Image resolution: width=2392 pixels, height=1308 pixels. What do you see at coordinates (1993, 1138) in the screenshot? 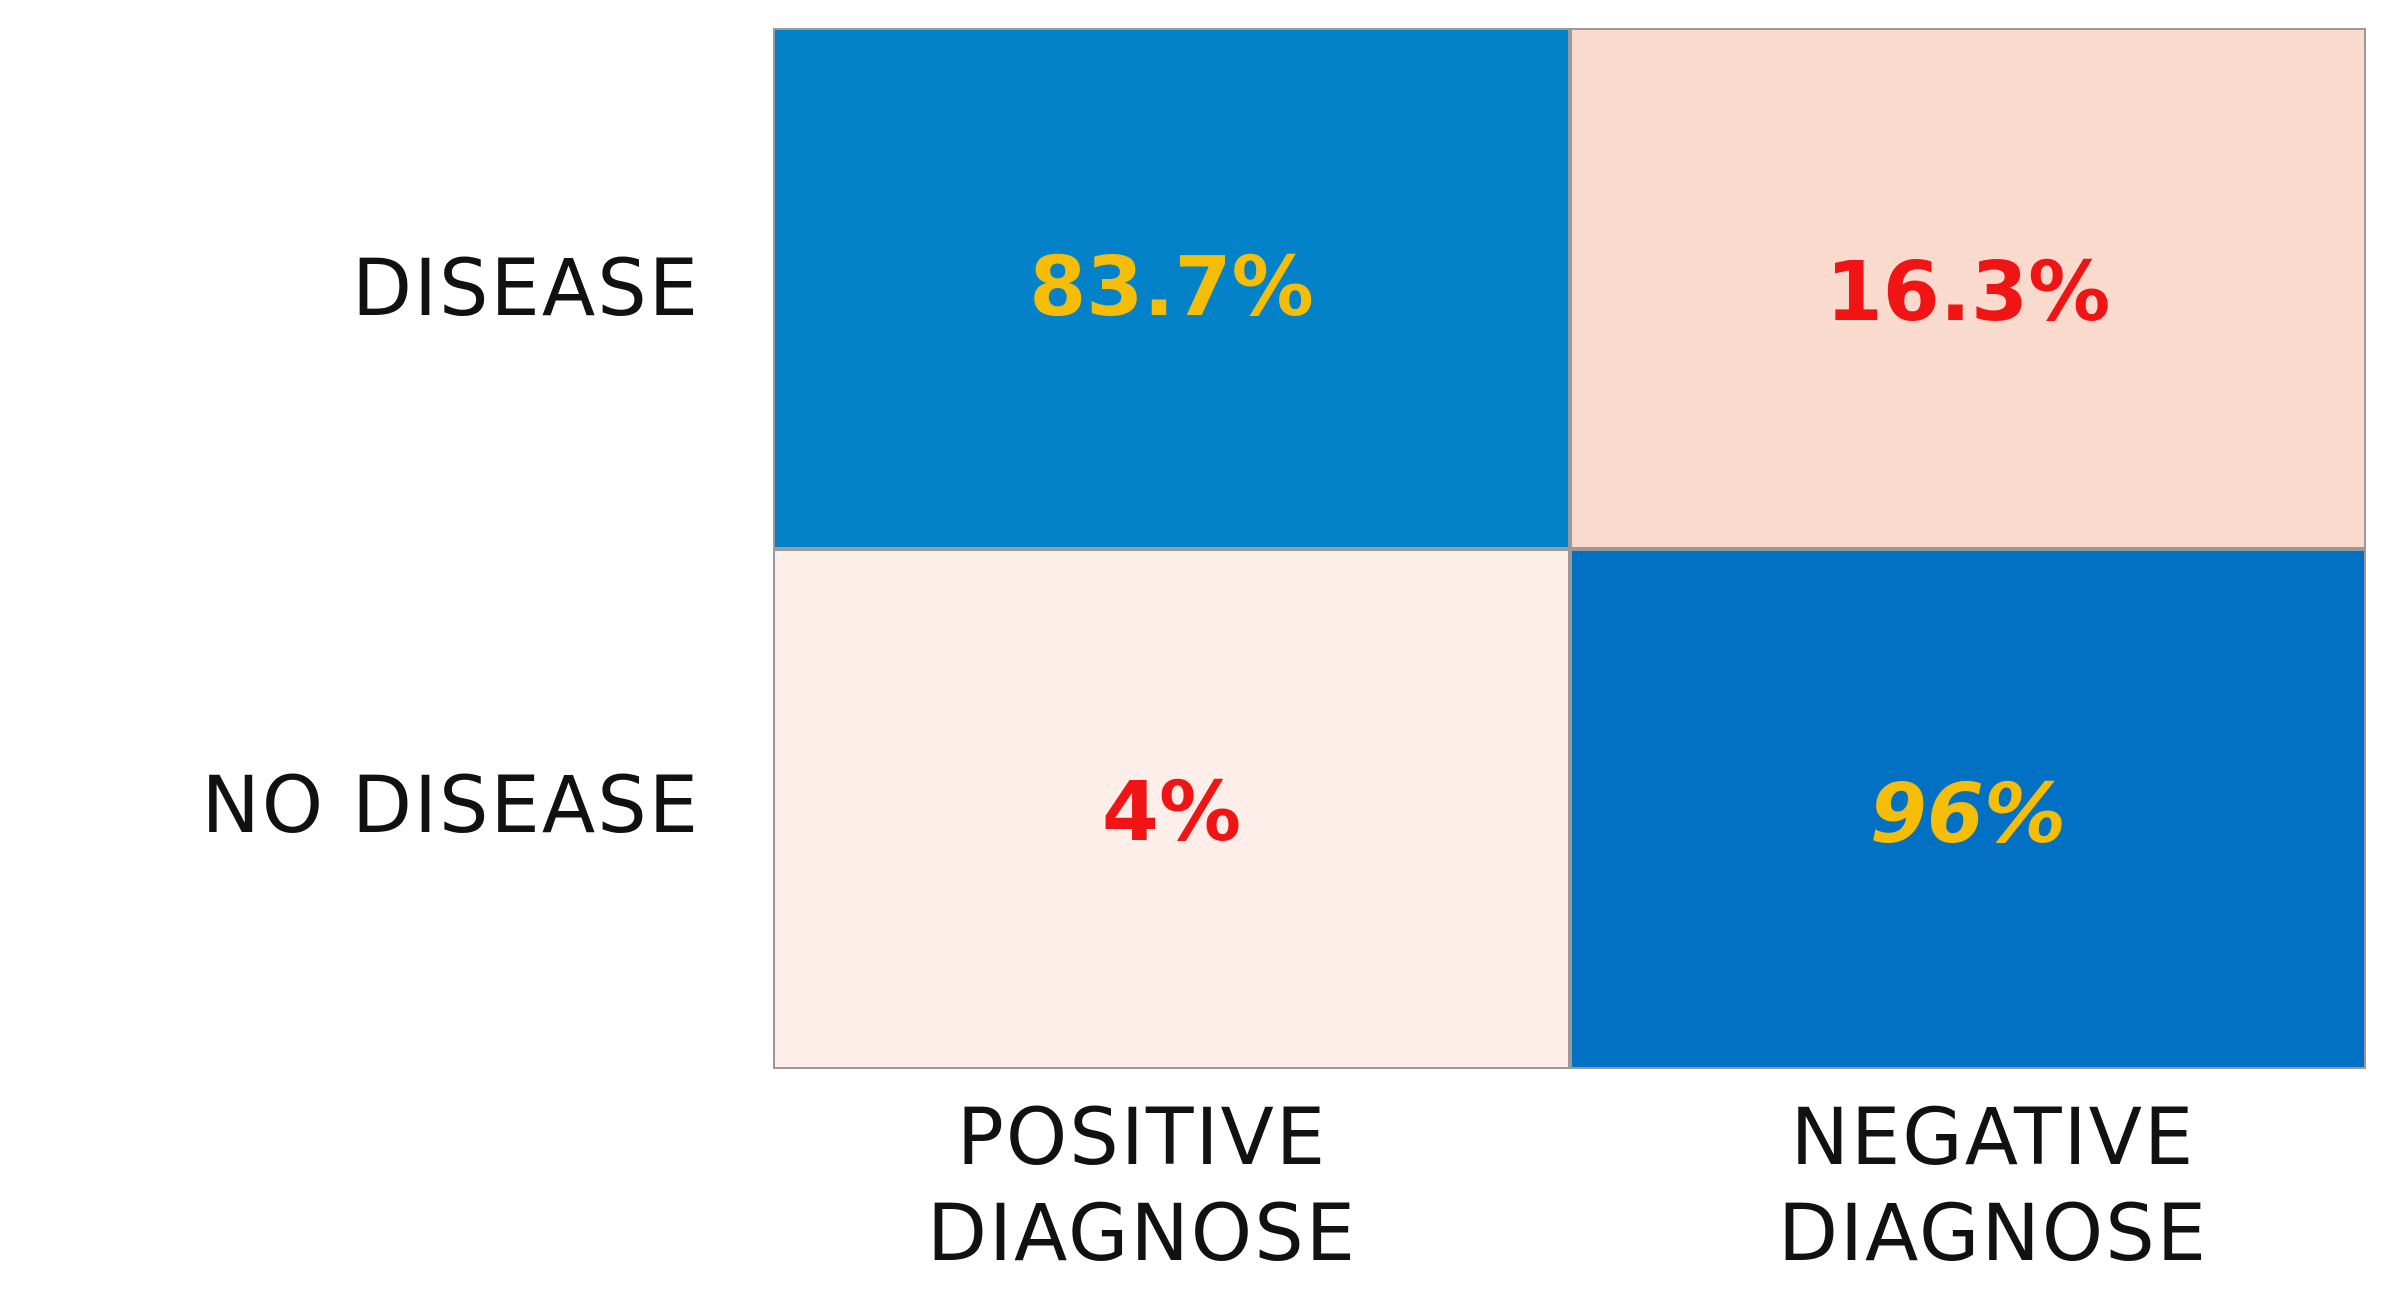
I see `col-label-negative-line1: NEGATIVE` at bounding box center [1993, 1138].